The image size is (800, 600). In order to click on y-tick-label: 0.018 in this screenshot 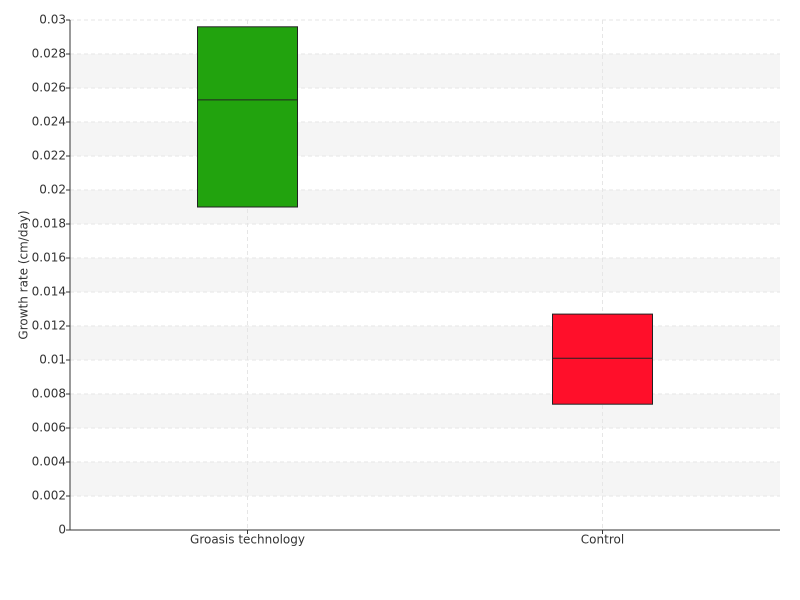, I will do `click(49, 224)`.